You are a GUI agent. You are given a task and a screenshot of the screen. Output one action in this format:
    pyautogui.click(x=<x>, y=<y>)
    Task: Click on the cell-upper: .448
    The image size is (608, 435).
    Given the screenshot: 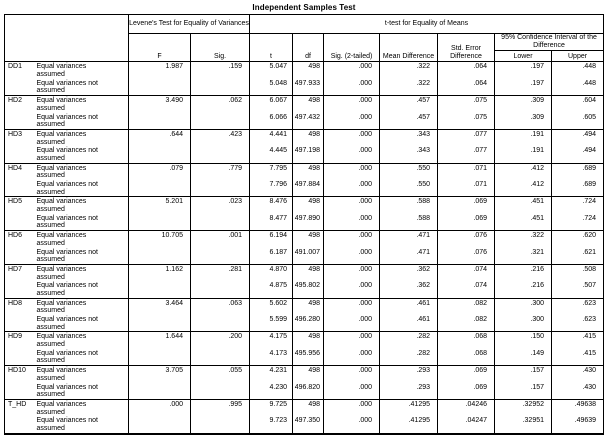 What is the action you would take?
    pyautogui.click(x=589, y=83)
    